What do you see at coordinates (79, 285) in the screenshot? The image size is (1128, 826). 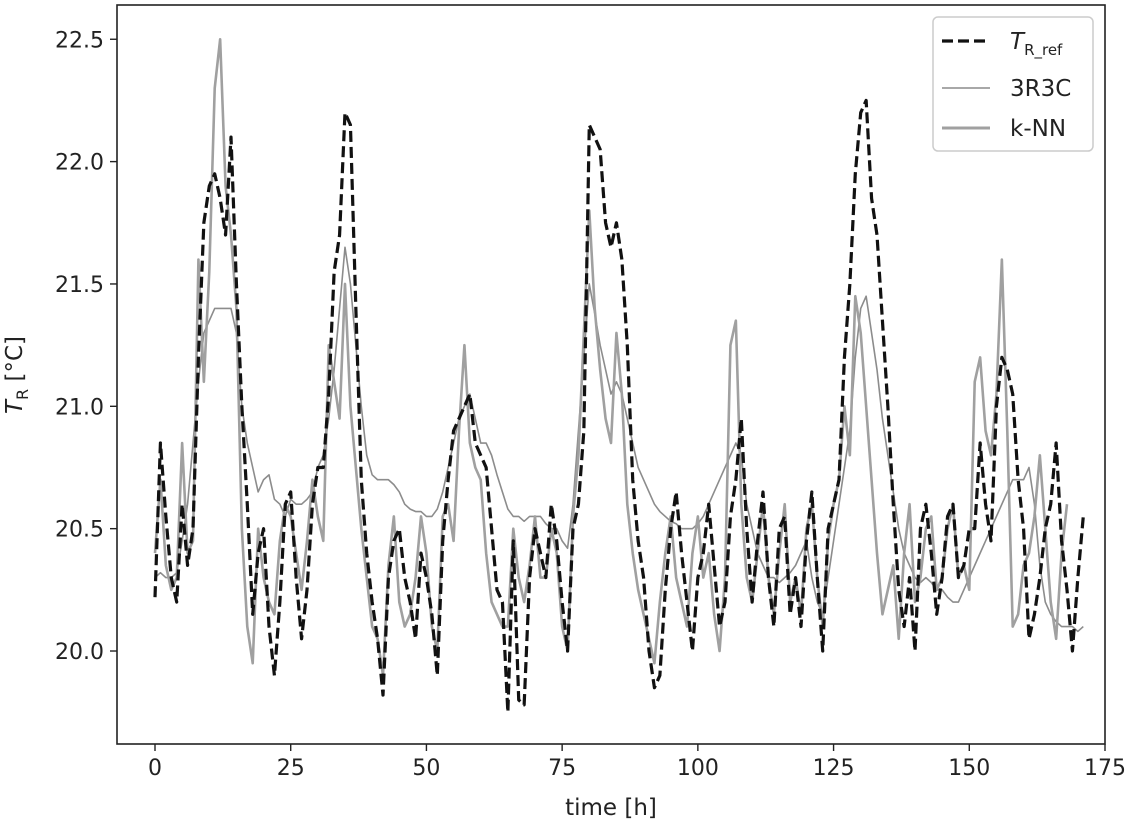 I see `y-tick-label: 21.5` at bounding box center [79, 285].